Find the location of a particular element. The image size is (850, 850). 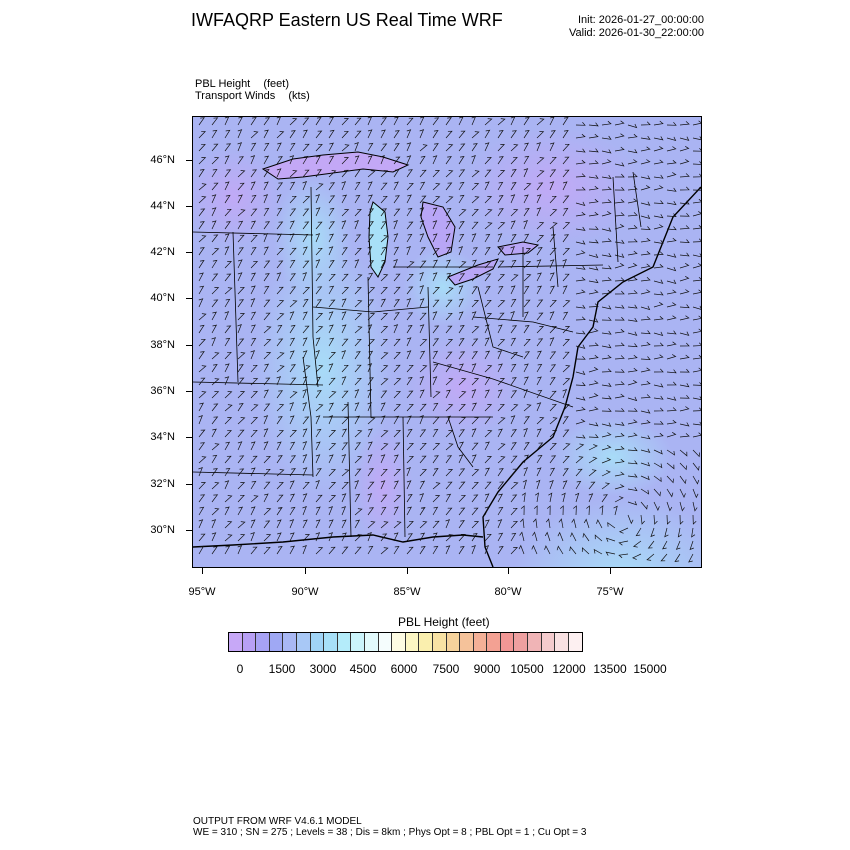

shading-region is located at coordinates (613, 457).